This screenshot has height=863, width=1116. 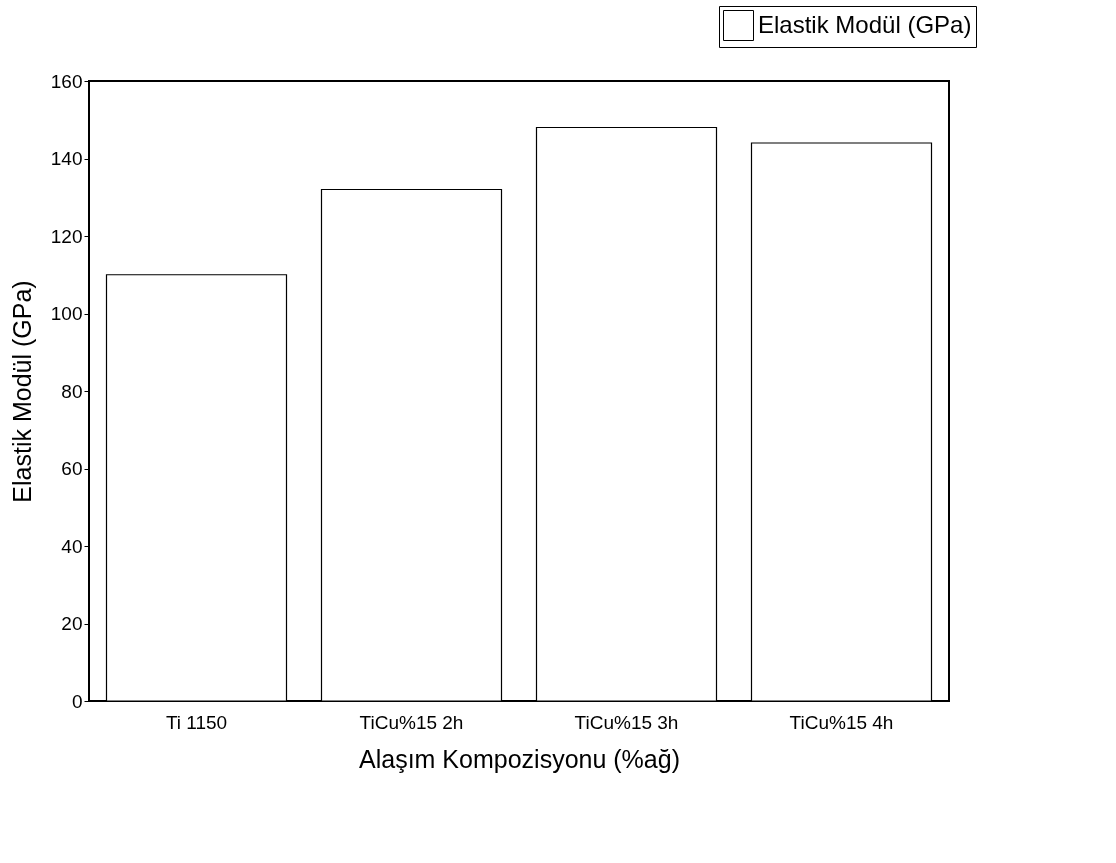 I want to click on y-tick-label: 160, so click(x=66, y=81).